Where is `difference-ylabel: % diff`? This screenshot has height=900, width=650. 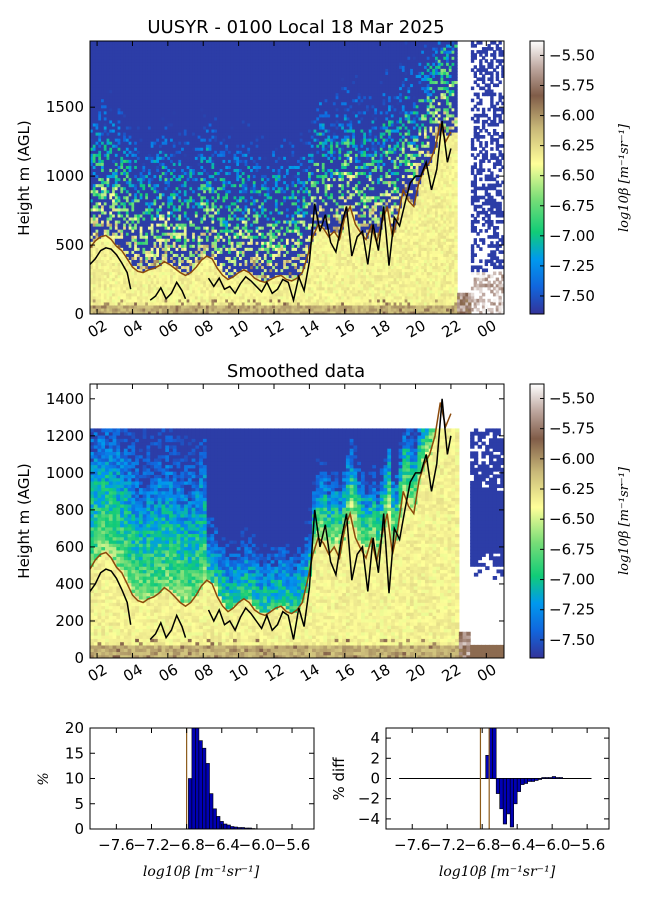 difference-ylabel: % diff is located at coordinates (339, 779).